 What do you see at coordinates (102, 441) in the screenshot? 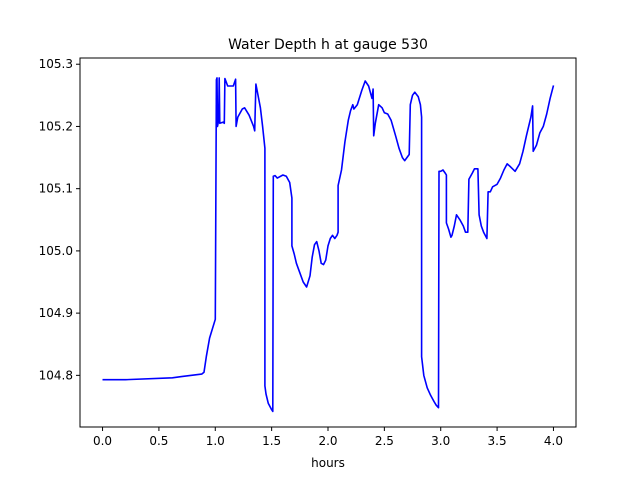
I see `x-tick-label: 0.0` at bounding box center [102, 441].